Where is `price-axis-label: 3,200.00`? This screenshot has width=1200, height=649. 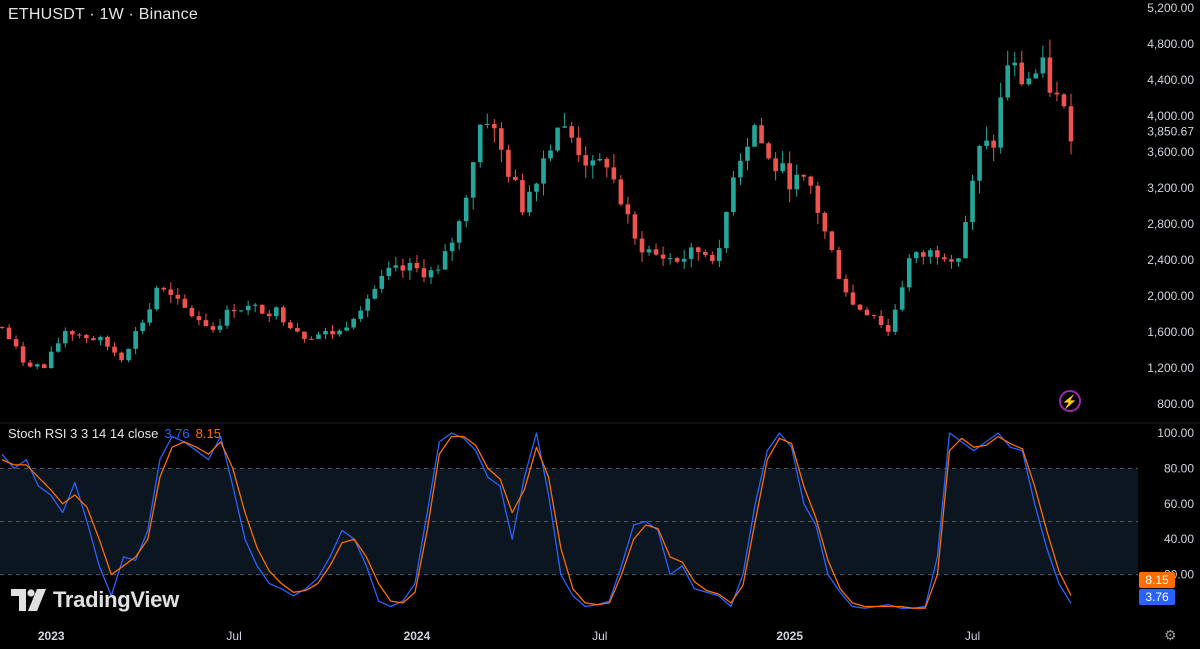
price-axis-label: 3,200.00 is located at coordinates (1170, 188).